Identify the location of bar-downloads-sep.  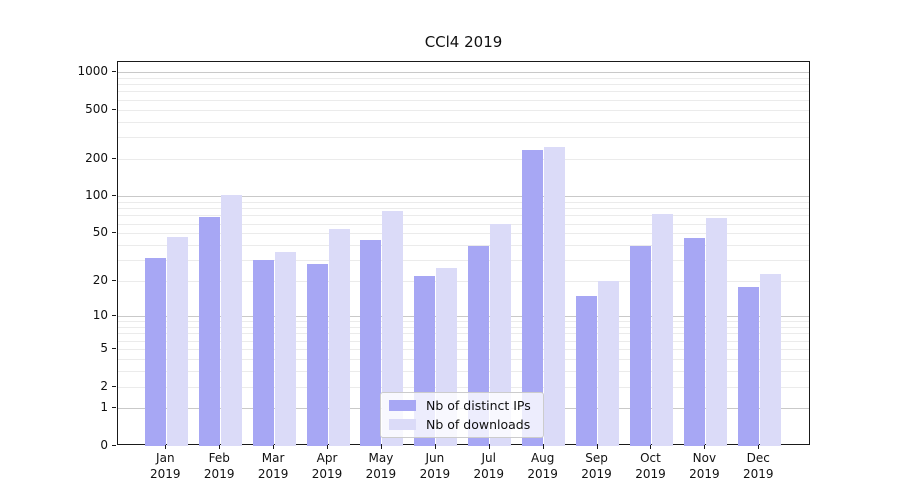
(609, 363).